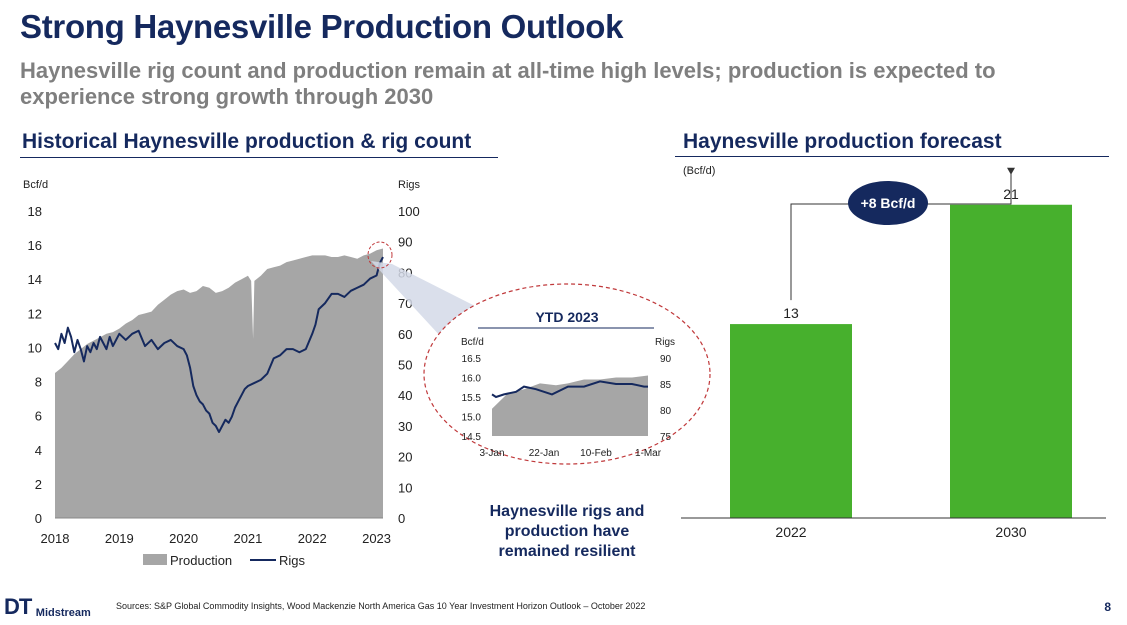 This screenshot has width=1127, height=625. Describe the element at coordinates (472, 418) in the screenshot. I see `inset-left-tick-label: 15.0` at that location.